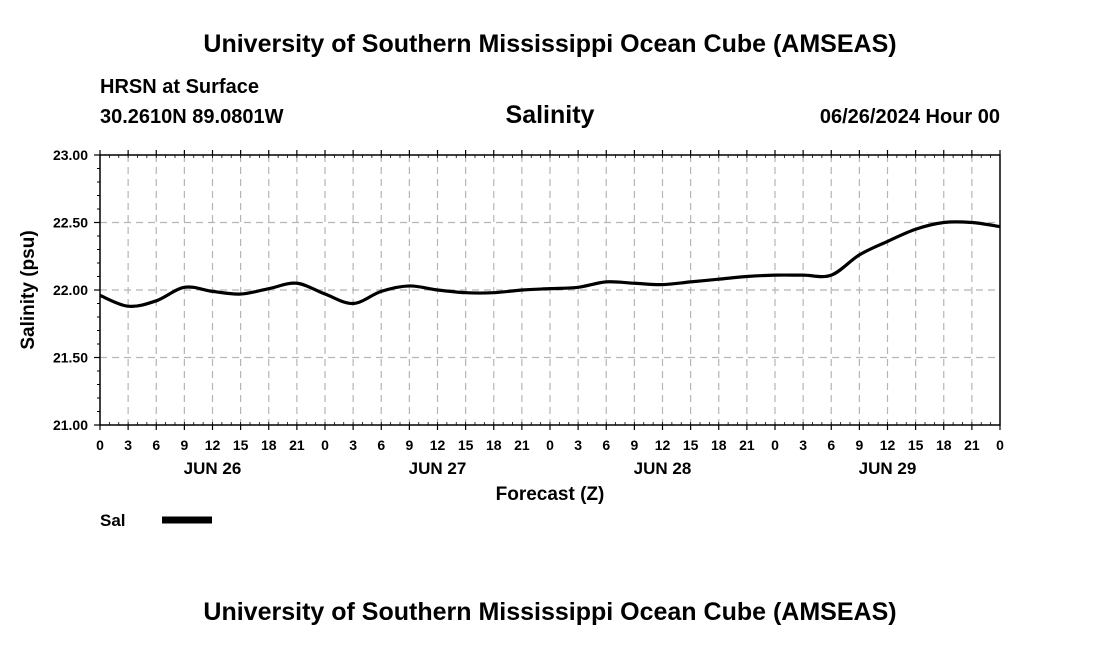 This screenshot has height=650, width=1100. What do you see at coordinates (550, 468) in the screenshot?
I see `day-labels: JUN 26 JUN 27 JUN 28 JUN 29` at bounding box center [550, 468].